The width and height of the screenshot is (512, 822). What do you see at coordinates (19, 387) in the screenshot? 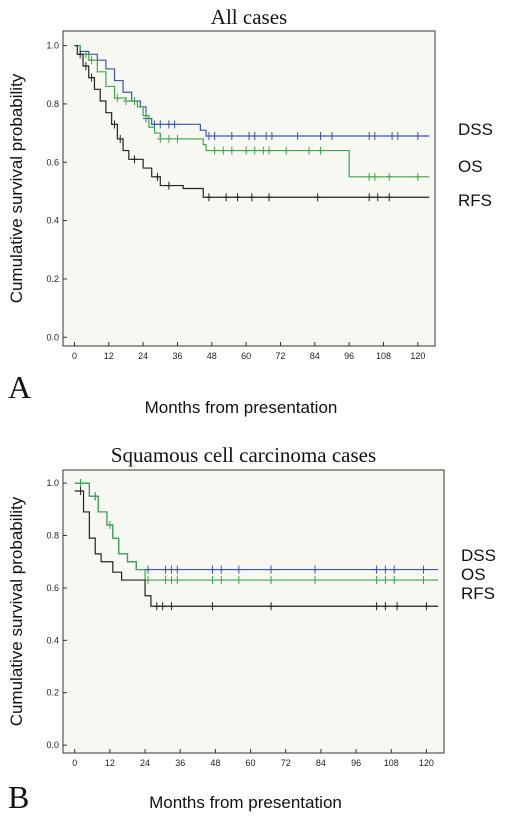
I see `panel-letter: A` at bounding box center [19, 387].